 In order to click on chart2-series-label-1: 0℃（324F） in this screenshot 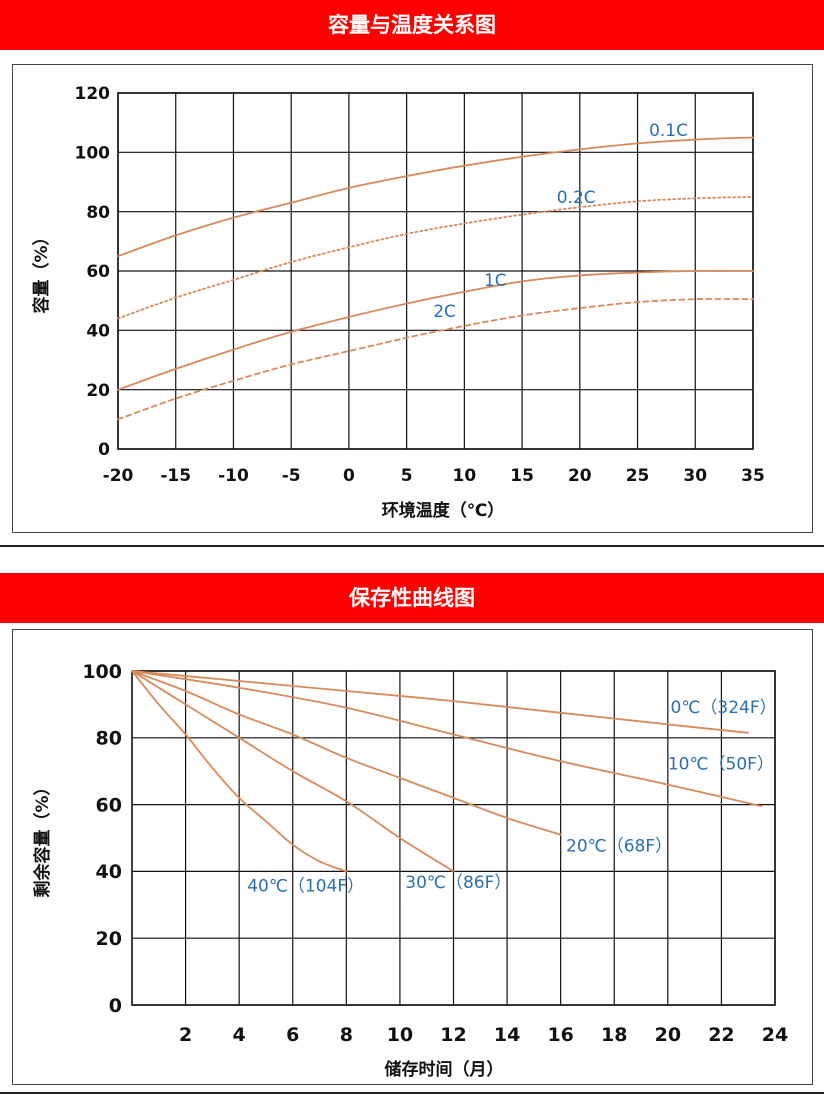, I will do `click(724, 708)`.